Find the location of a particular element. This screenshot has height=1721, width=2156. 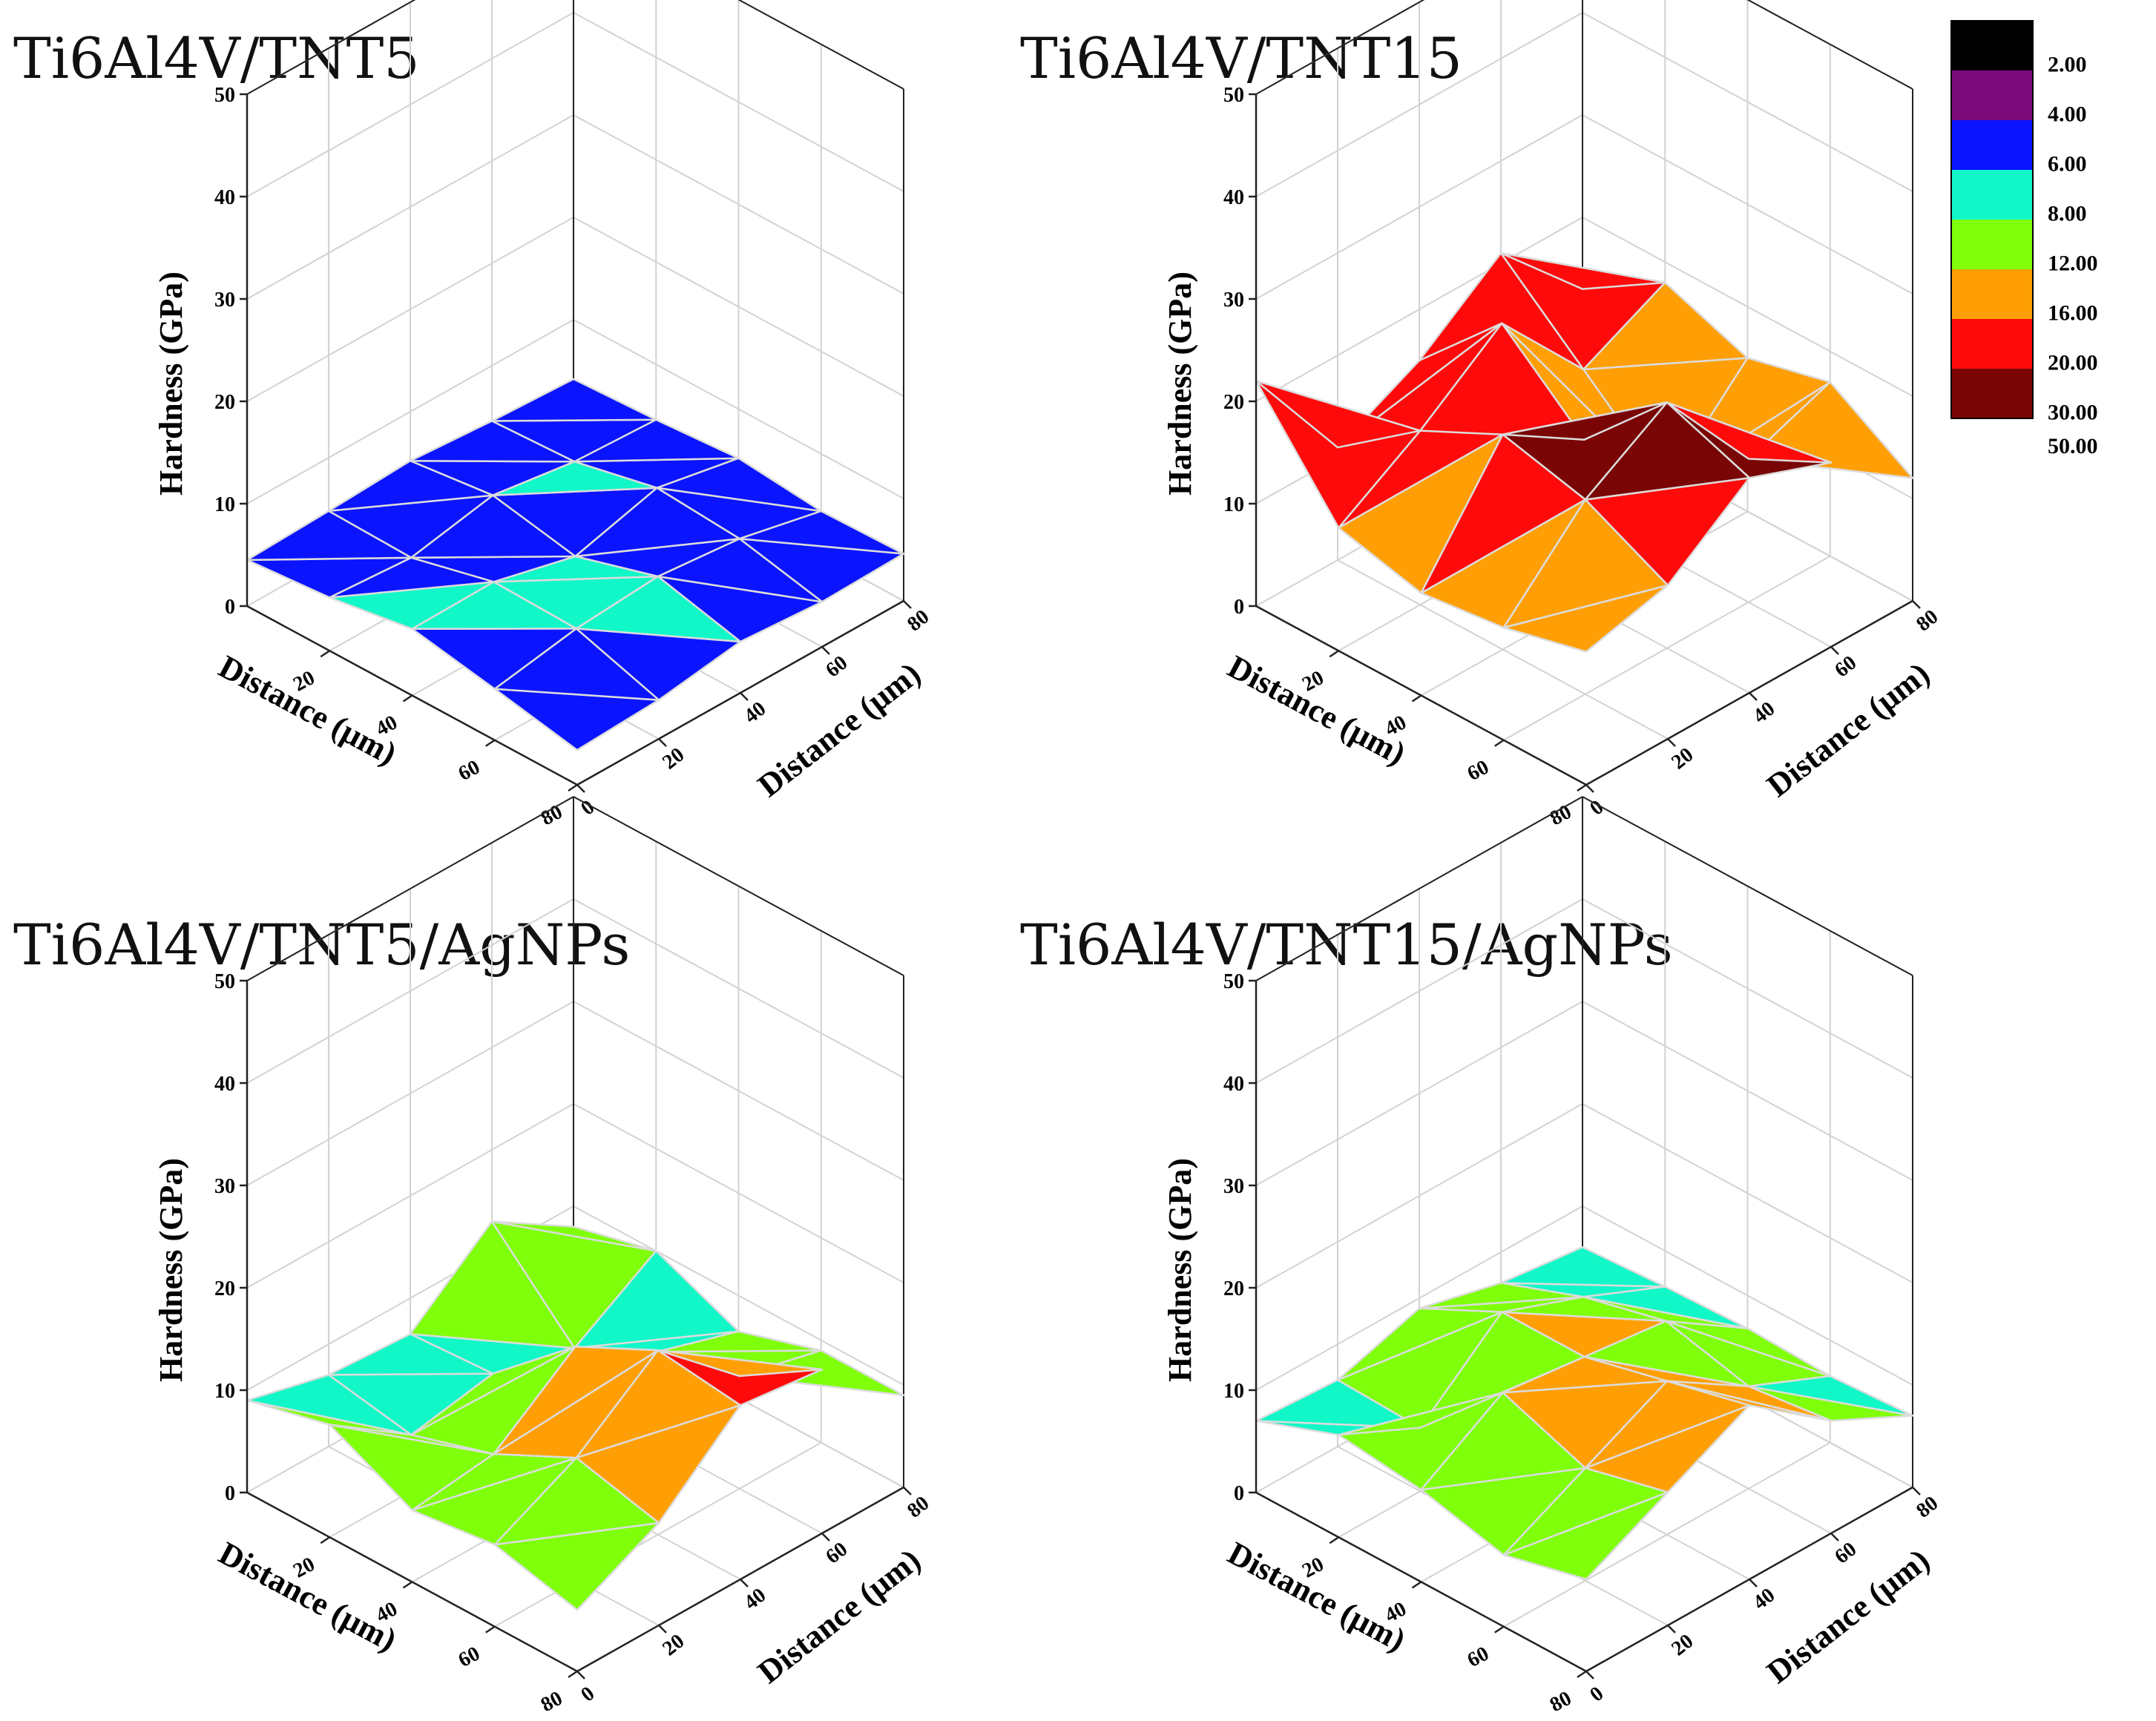

legend-label: 2.00 is located at coordinates (2067, 65).